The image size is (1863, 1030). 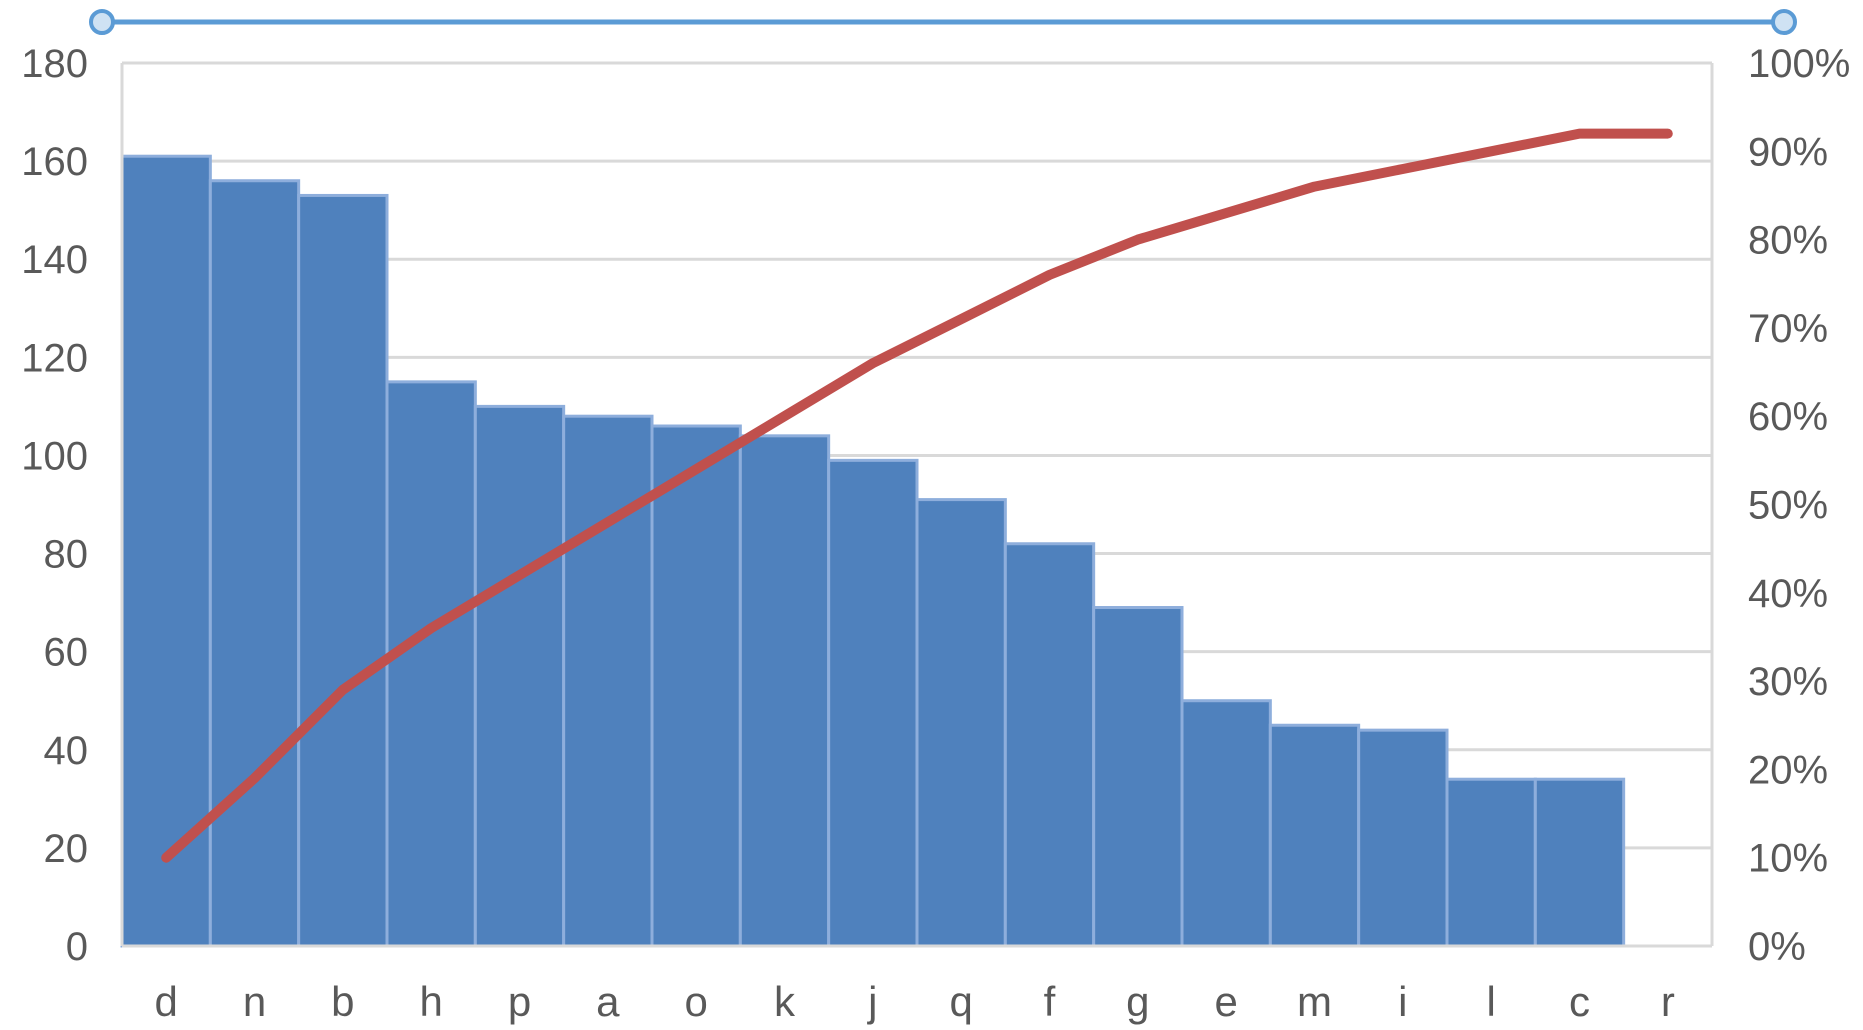 What do you see at coordinates (1799, 64) in the screenshot?
I see `right-tick-label: 100%` at bounding box center [1799, 64].